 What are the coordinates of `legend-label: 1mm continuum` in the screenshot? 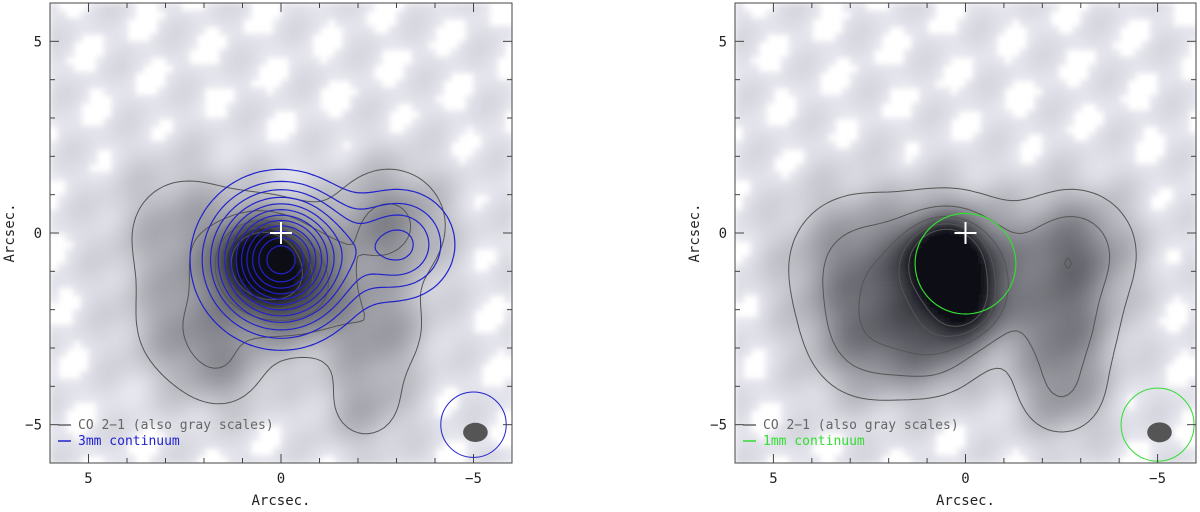 It's located at (814, 441).